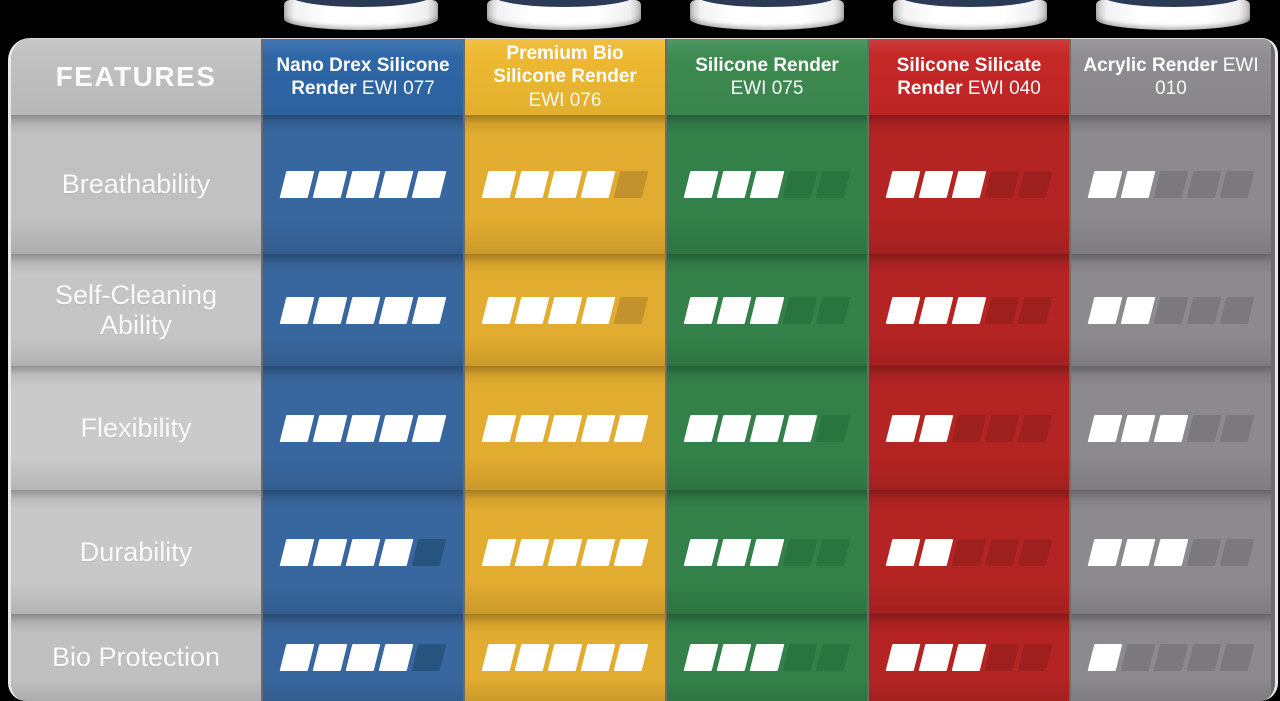 Image resolution: width=1280 pixels, height=701 pixels. I want to click on feature-label: Bio Protection, so click(136, 657).